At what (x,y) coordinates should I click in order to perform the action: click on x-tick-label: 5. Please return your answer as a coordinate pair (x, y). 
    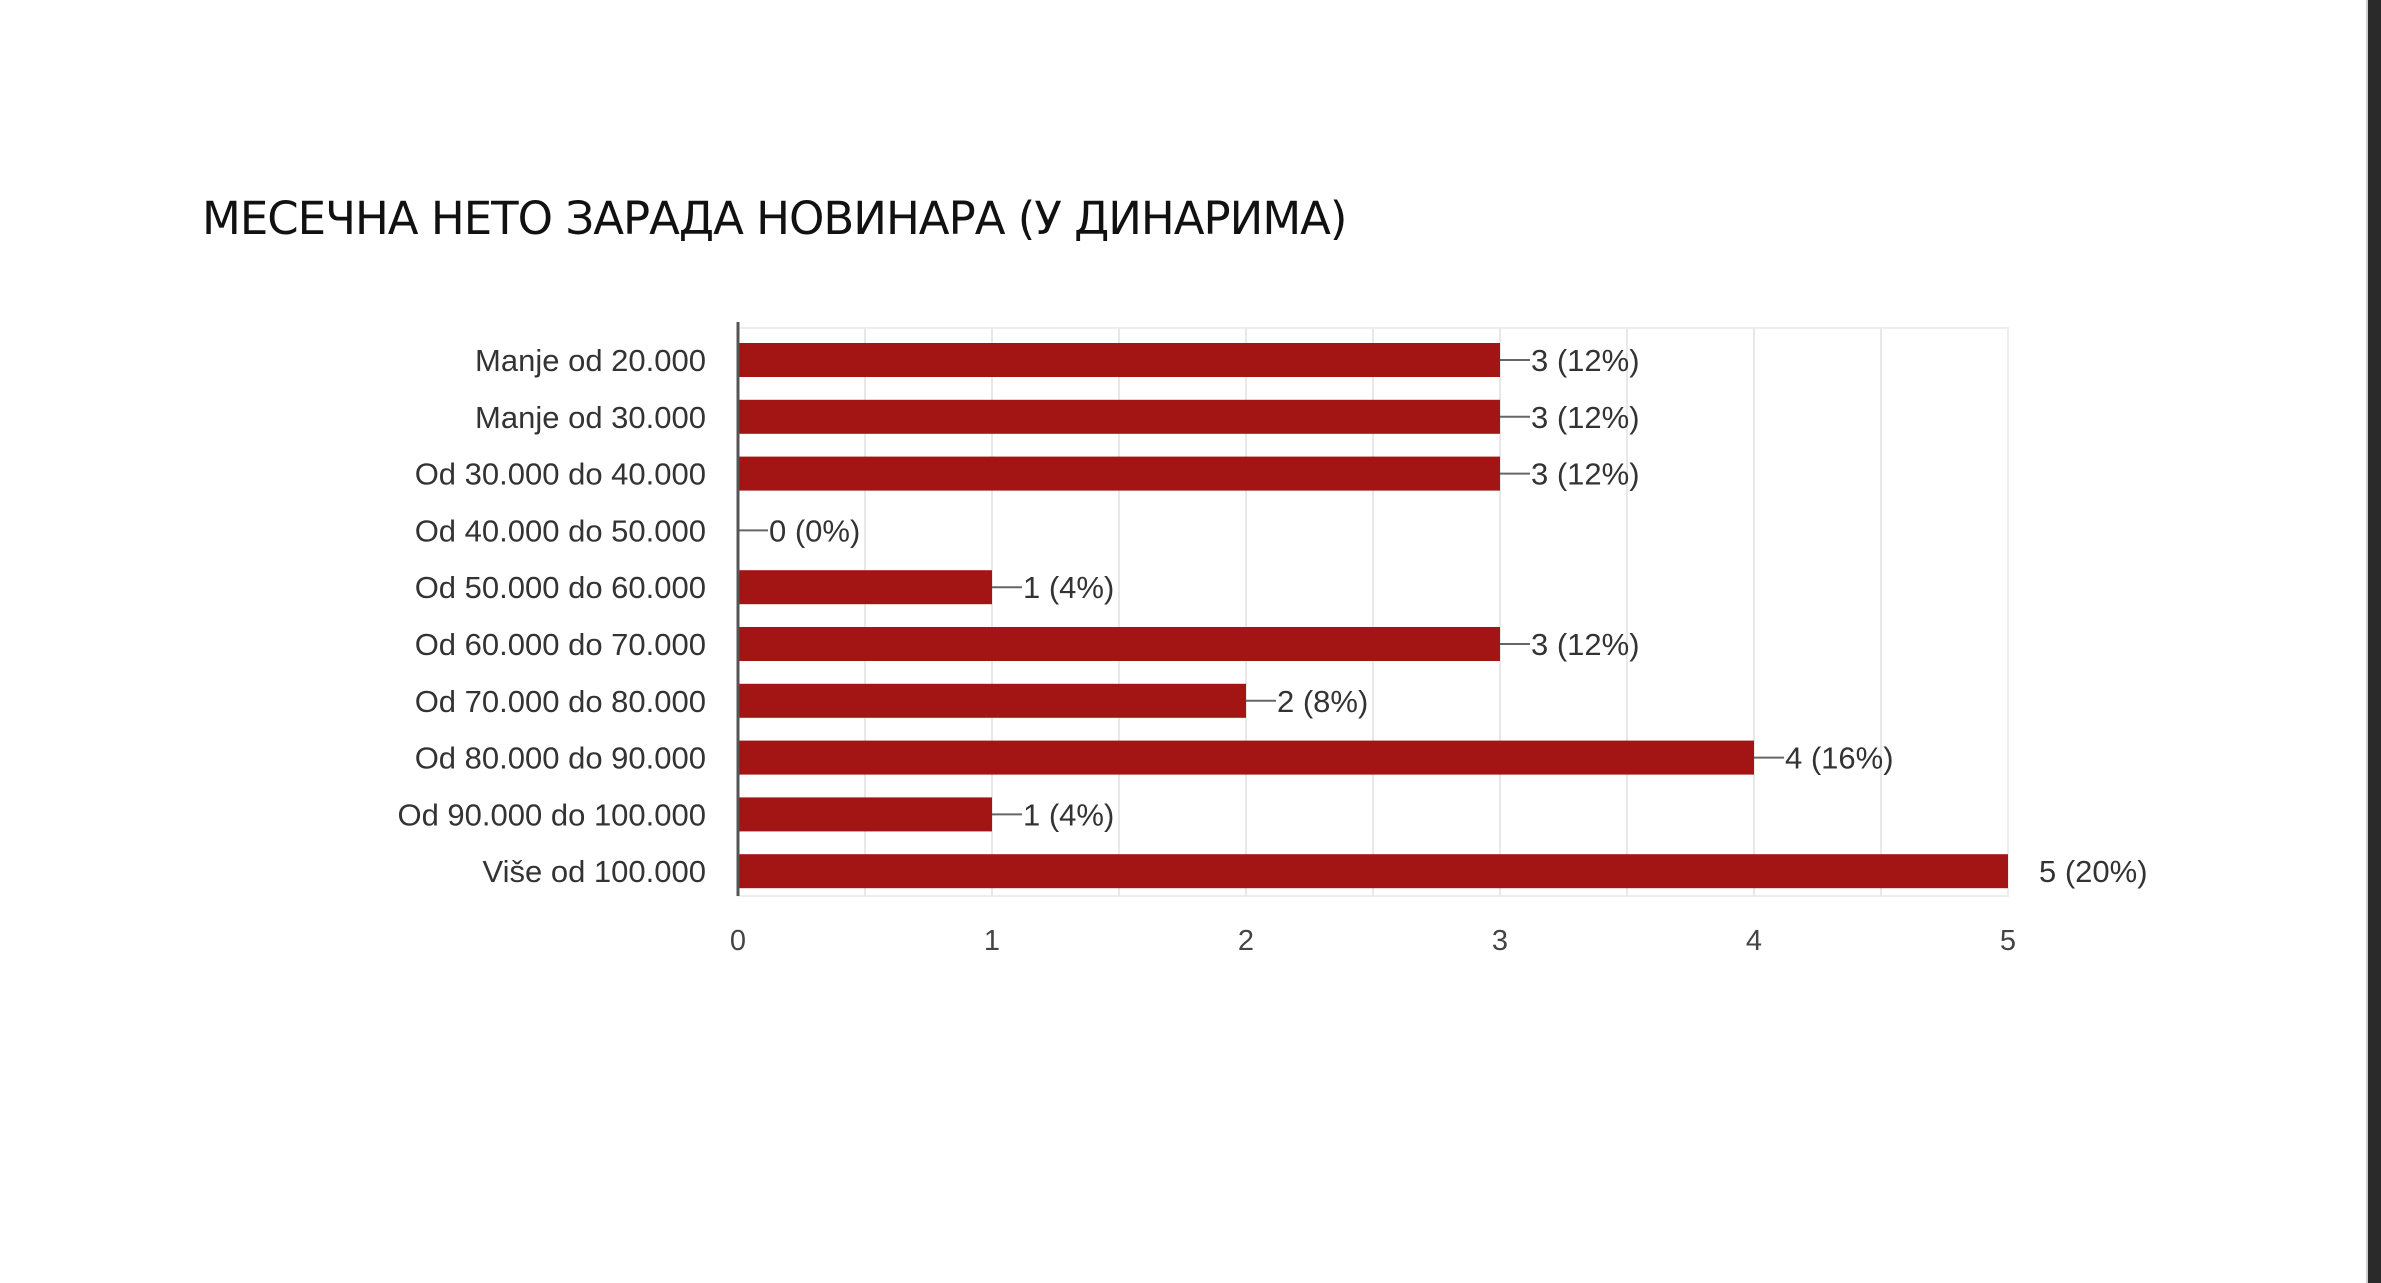
    Looking at the image, I should click on (2008, 941).